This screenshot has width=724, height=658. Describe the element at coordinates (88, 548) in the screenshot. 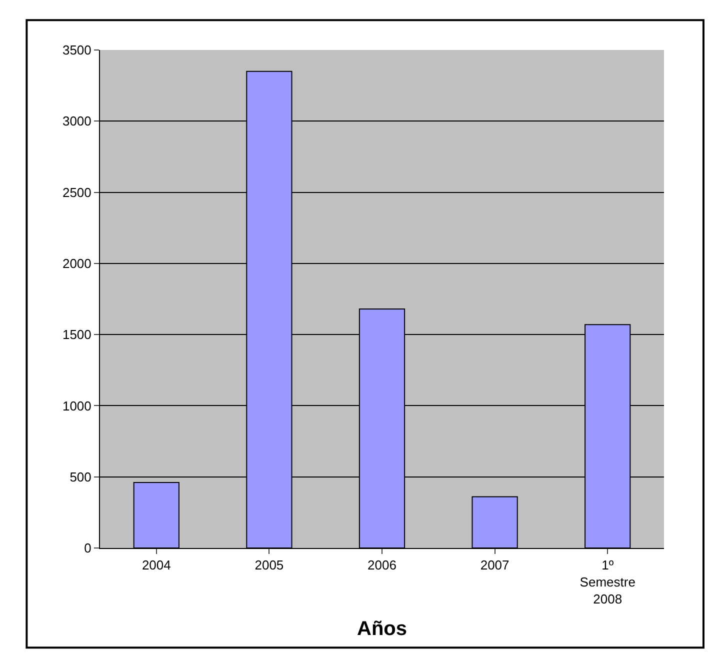

I see `y-tick-label: 0` at that location.